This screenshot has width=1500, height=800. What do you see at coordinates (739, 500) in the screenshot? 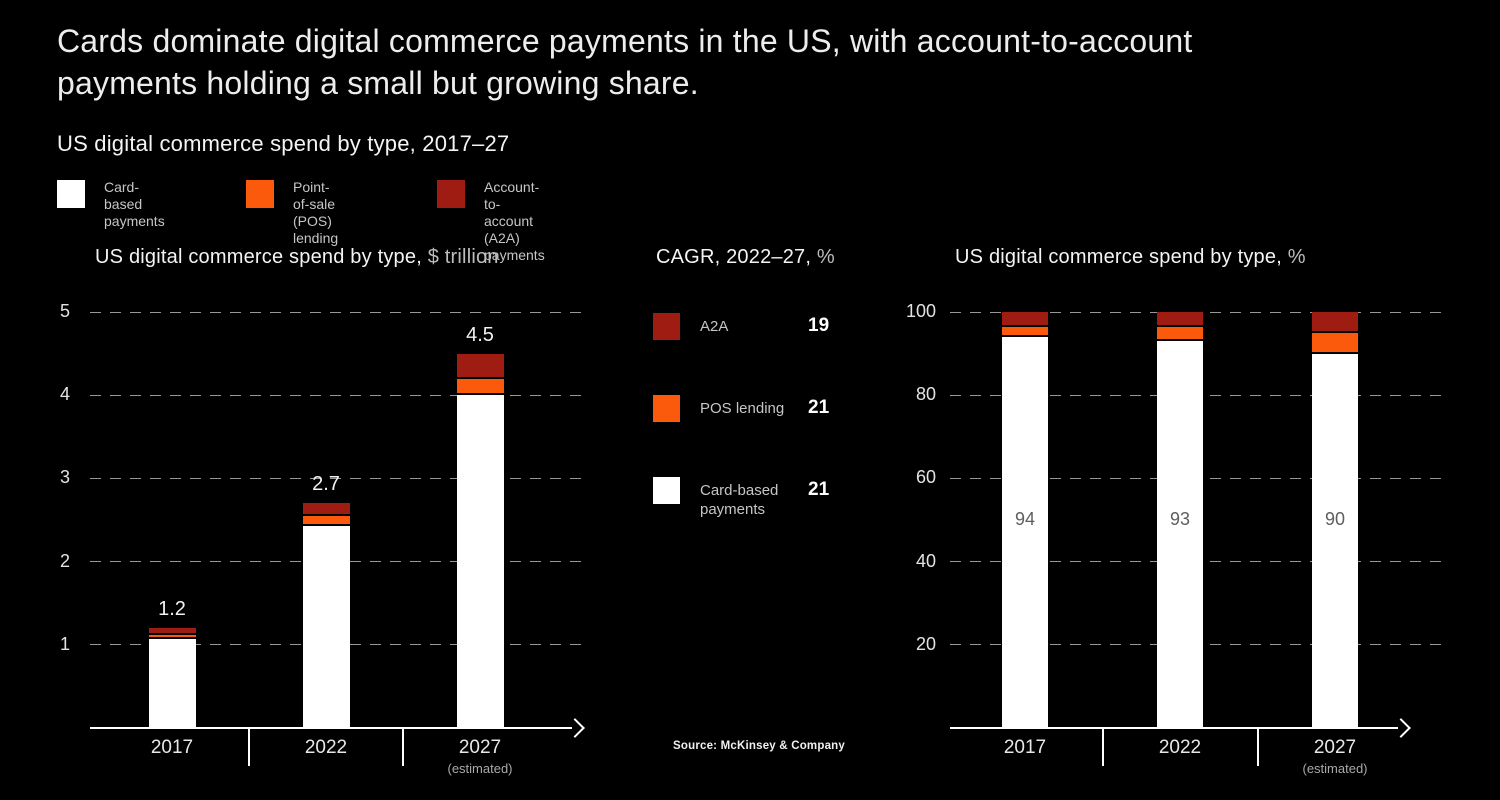
I see `cagr-label-card: Card-based payments` at bounding box center [739, 500].